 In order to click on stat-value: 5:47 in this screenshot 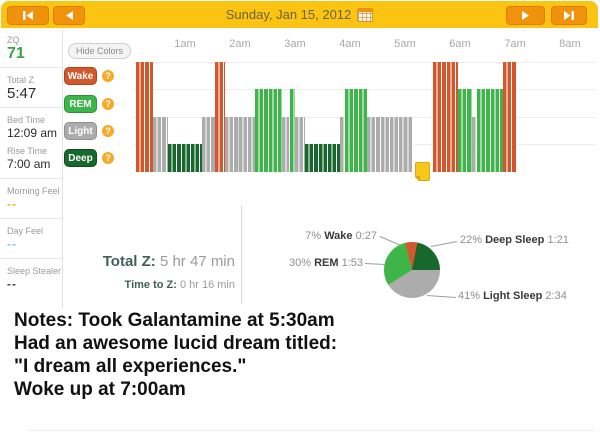, I will do `click(22, 93)`.